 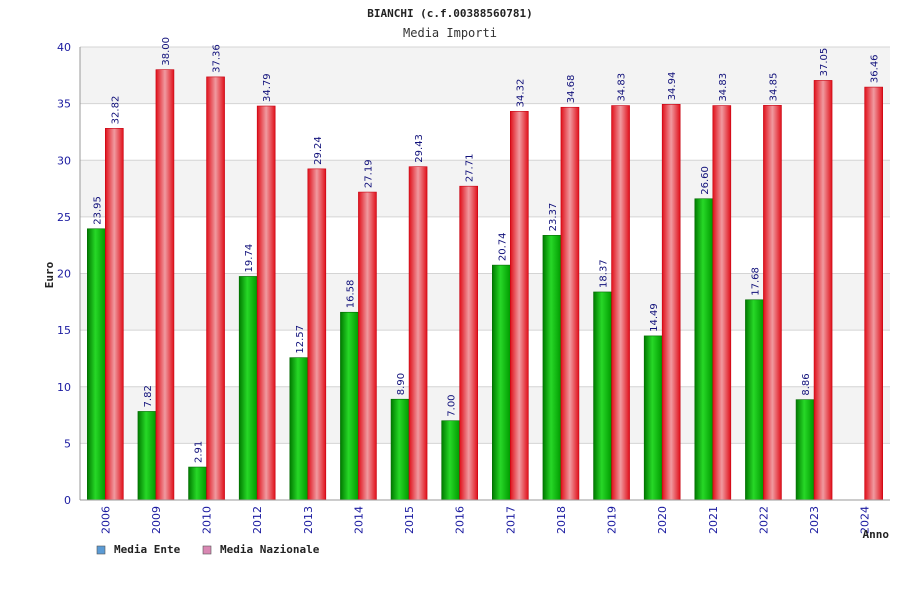 What do you see at coordinates (460, 520) in the screenshot?
I see `x-tick-label: 2016` at bounding box center [460, 520].